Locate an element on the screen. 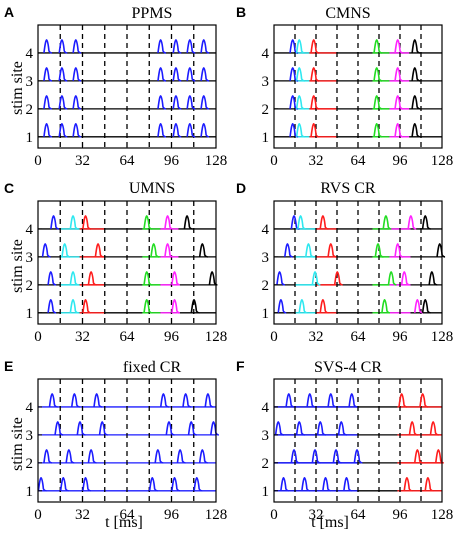 This screenshot has width=456, height=534. y-axis-label: stim site is located at coordinates (17, 266).